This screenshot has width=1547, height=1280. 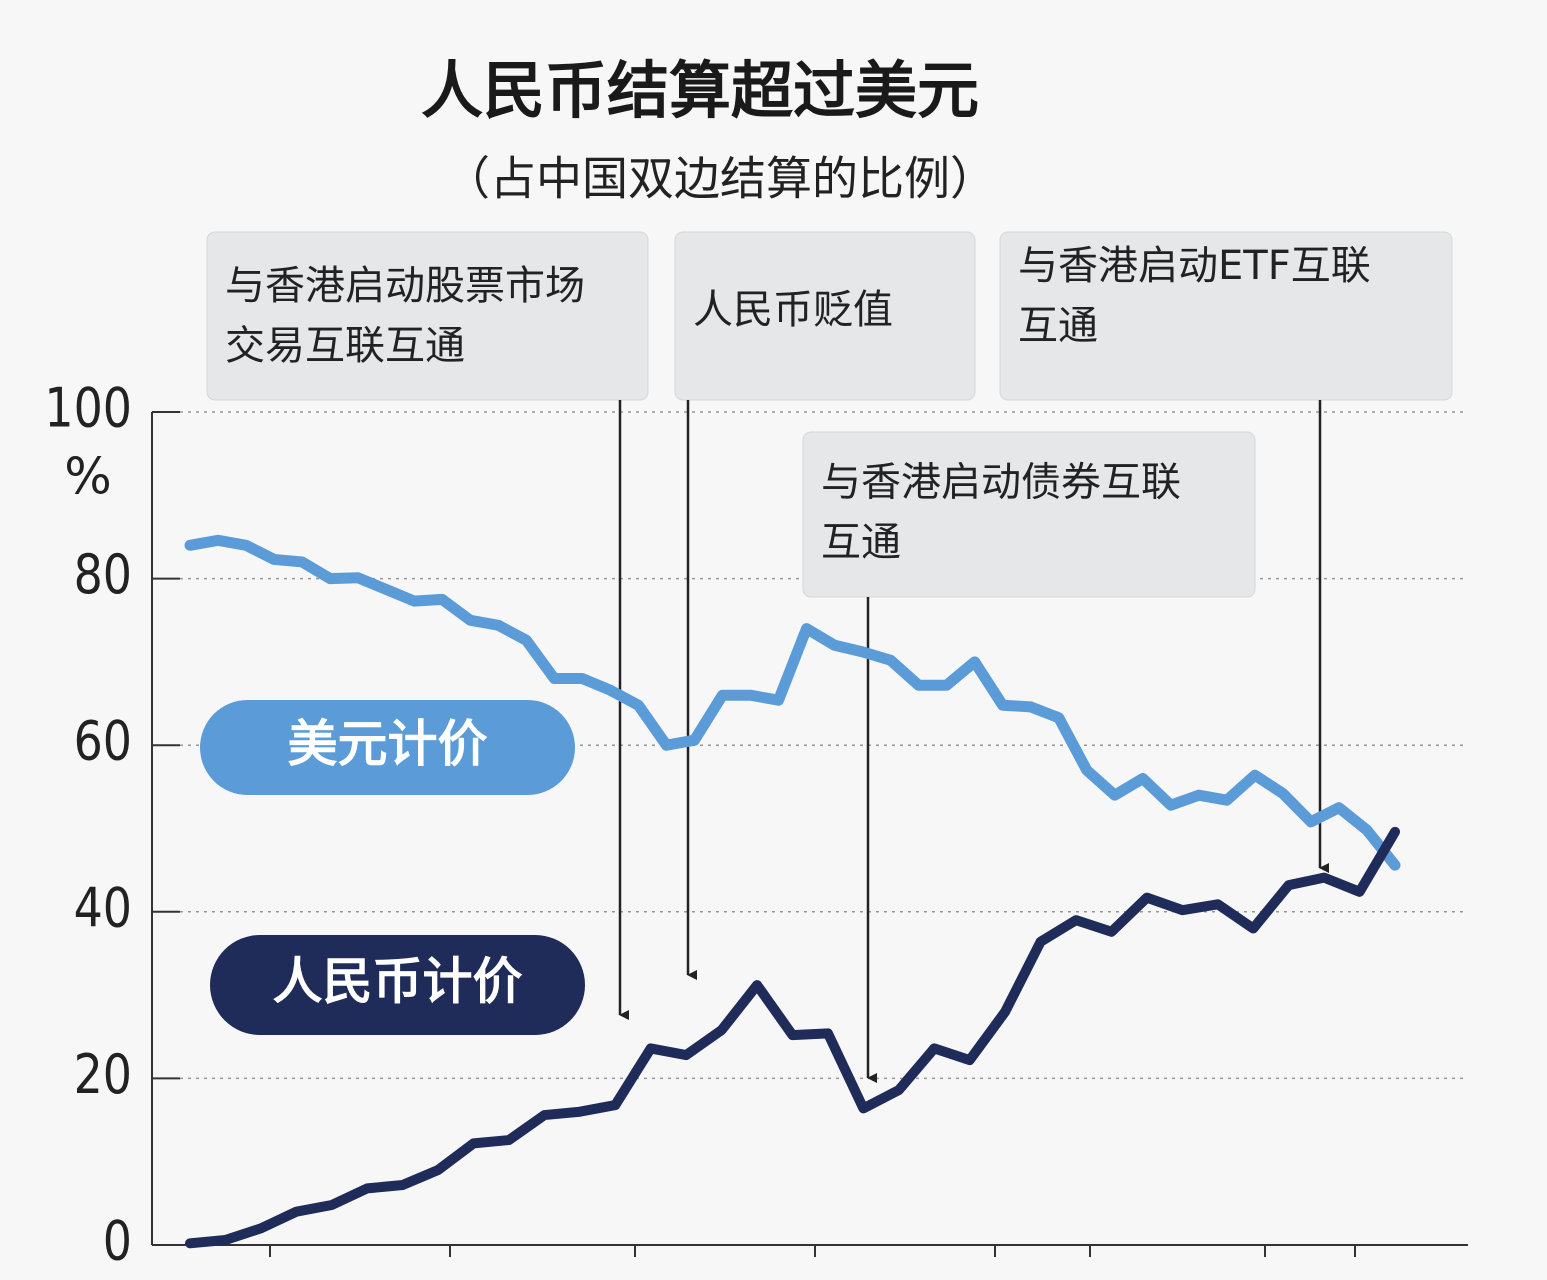 What do you see at coordinates (88, 408) in the screenshot?
I see `y-tick-label: 100` at bounding box center [88, 408].